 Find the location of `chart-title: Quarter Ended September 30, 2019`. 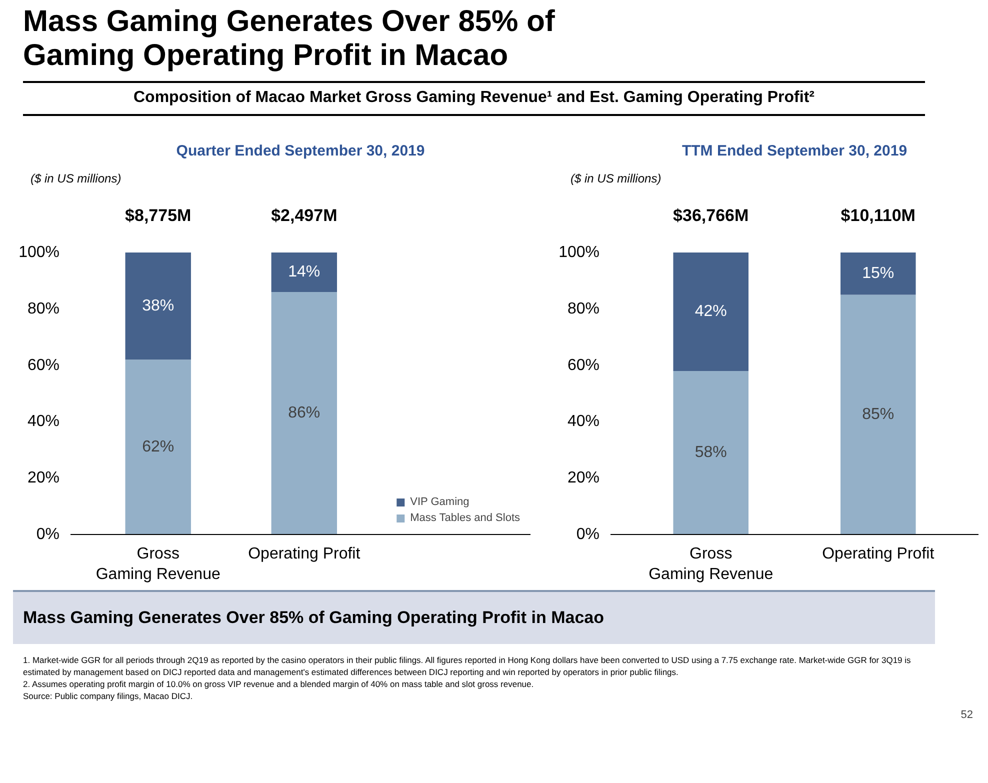

chart-title: Quarter Ended September 30, 2019 is located at coordinates (300, 151).